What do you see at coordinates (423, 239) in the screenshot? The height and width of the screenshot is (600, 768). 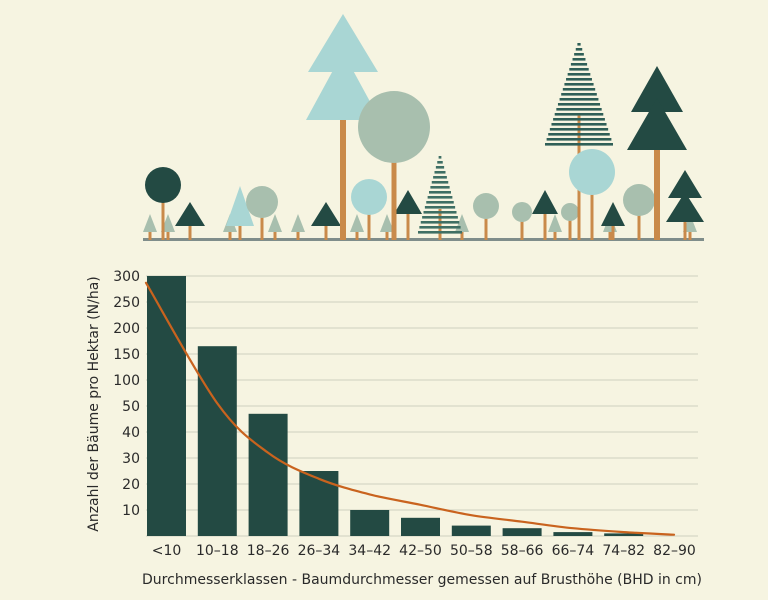 I see `ground-line` at bounding box center [423, 239].